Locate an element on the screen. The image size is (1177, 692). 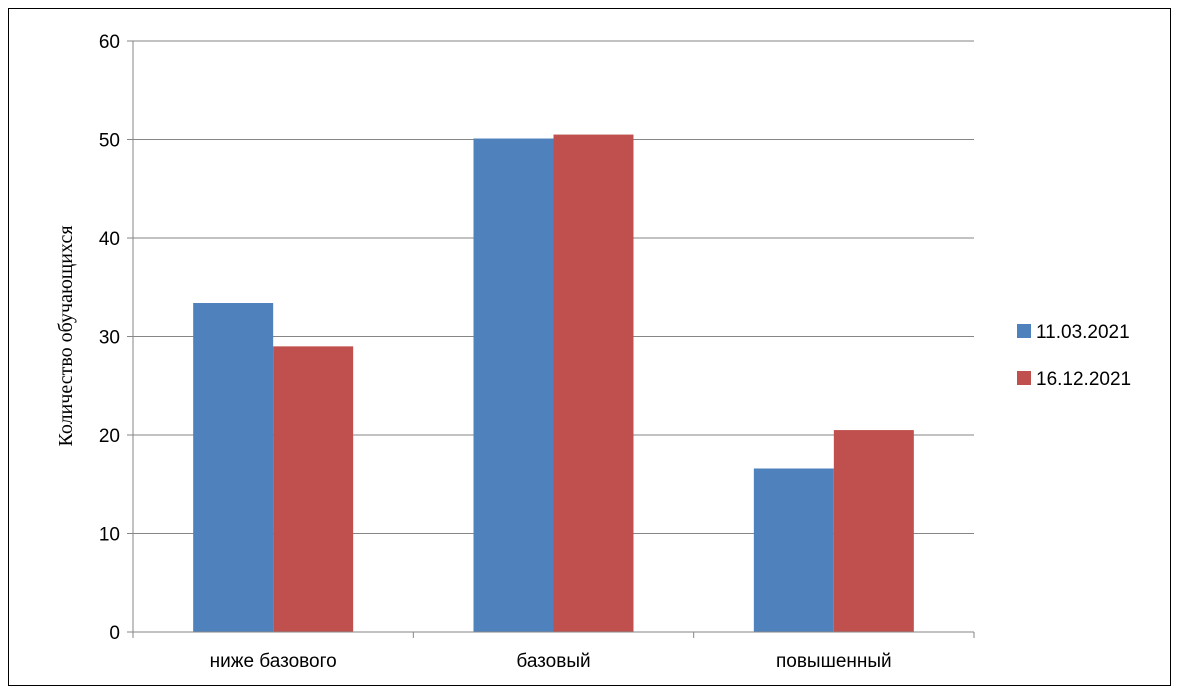
y-tick-label: 40 is located at coordinates (109, 239).